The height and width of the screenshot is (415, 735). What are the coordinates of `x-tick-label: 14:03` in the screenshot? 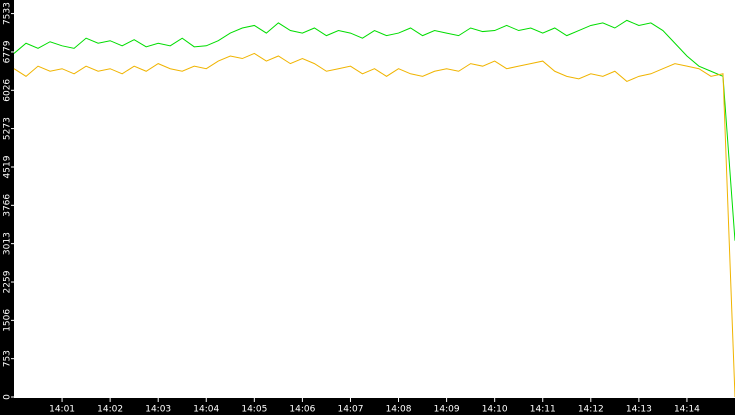 It's located at (158, 410).